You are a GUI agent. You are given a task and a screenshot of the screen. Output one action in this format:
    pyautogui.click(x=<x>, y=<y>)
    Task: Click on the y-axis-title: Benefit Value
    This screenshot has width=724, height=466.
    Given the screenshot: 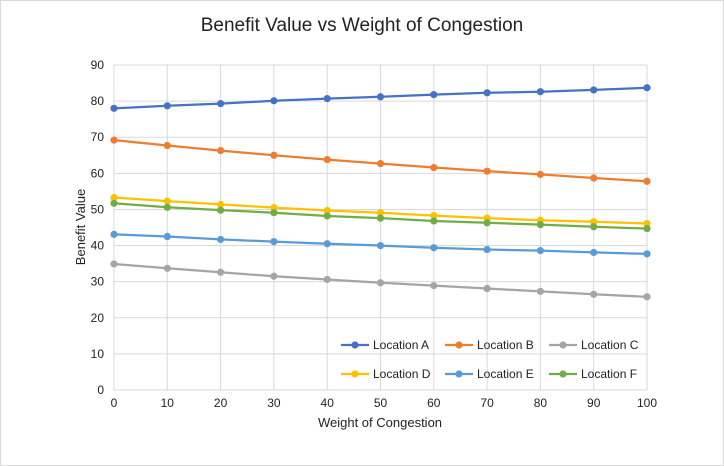 What is the action you would take?
    pyautogui.click(x=80, y=227)
    